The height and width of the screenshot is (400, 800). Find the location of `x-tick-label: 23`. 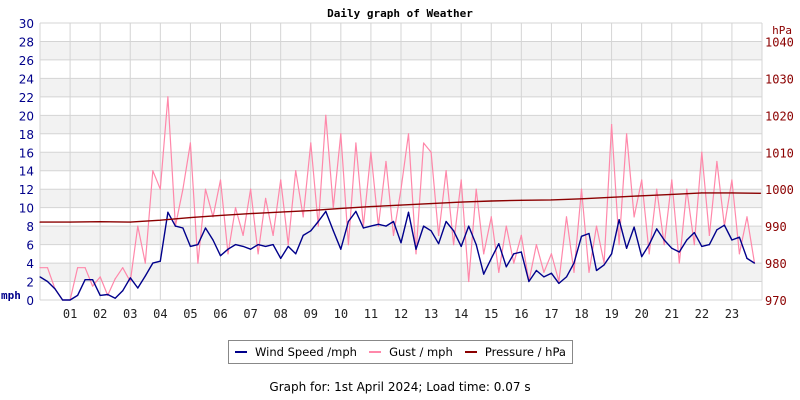

x-tick-label: 23 is located at coordinates (732, 314).